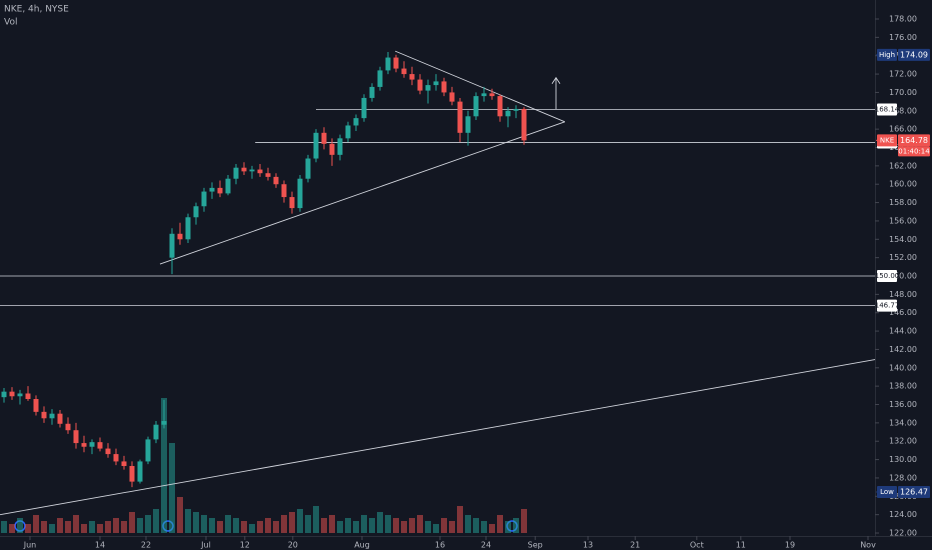 This screenshot has height=550, width=932. Describe the element at coordinates (362, 193) in the screenshot. I see `trend-line` at that location.